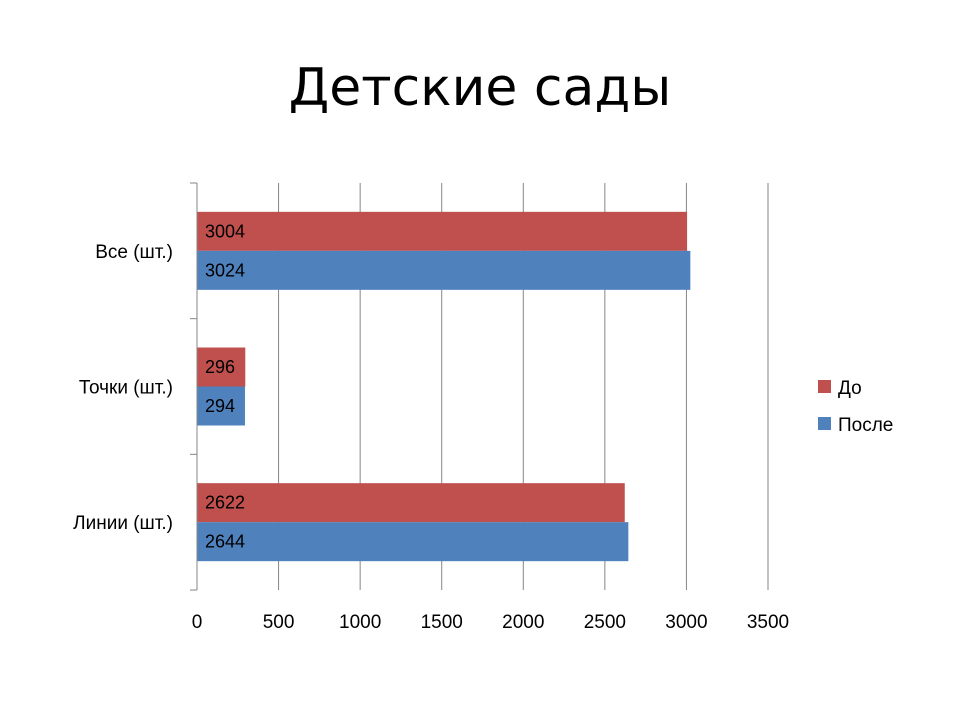 The height and width of the screenshot is (720, 960). Describe the element at coordinates (480, 88) in the screenshot. I see `page-title: Детские сады` at that location.